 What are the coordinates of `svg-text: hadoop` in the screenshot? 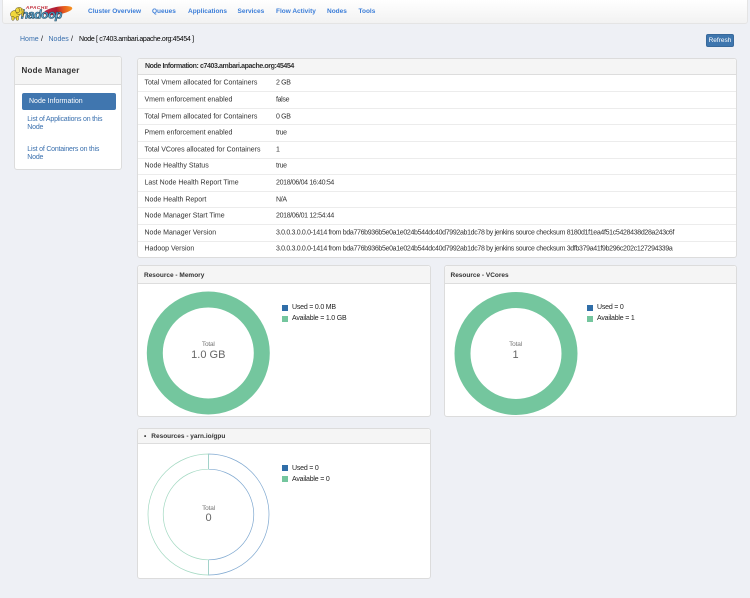 It's located at (41, 15).